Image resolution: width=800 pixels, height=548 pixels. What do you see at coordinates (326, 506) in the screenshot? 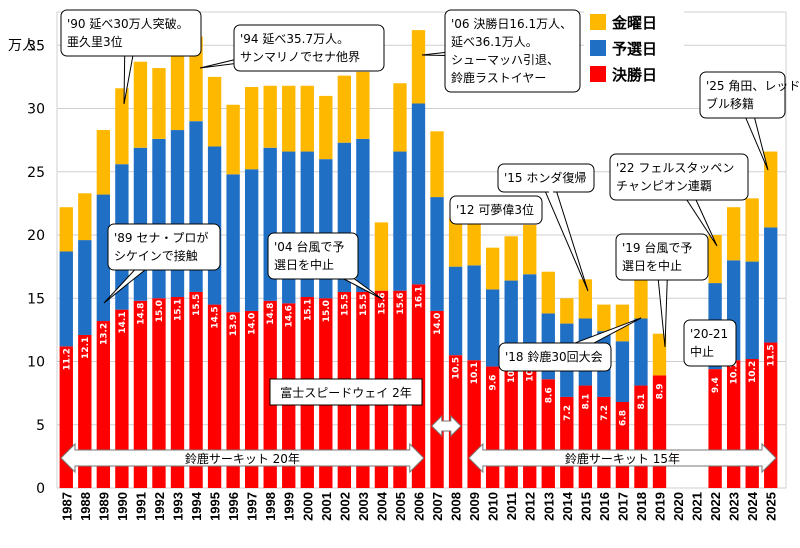
I see `x-tick-label: 2001` at bounding box center [326, 506].